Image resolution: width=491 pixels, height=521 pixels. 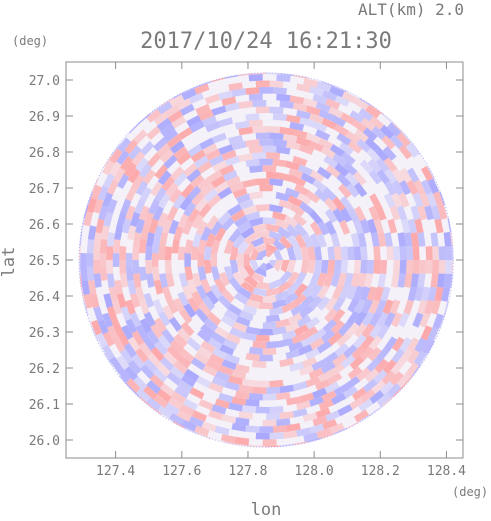 I want to click on y-axis-label: lat, so click(x=9, y=262).